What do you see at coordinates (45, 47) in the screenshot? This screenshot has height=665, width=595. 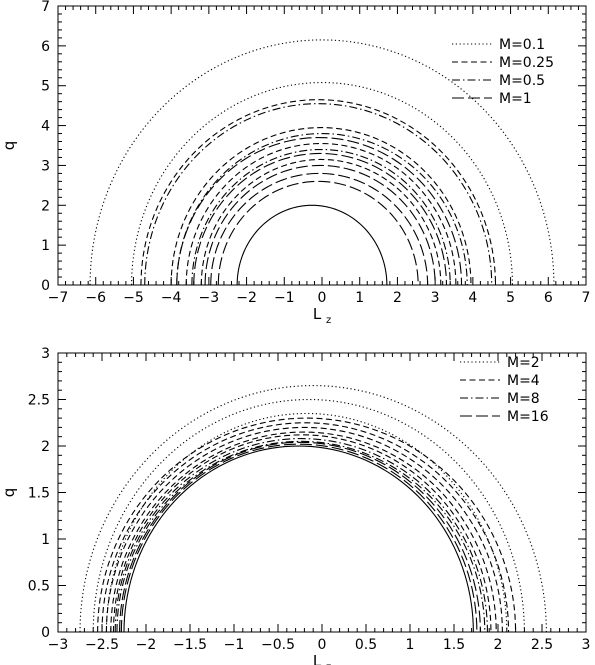 I see `y-tick-label: 6` at bounding box center [45, 47].